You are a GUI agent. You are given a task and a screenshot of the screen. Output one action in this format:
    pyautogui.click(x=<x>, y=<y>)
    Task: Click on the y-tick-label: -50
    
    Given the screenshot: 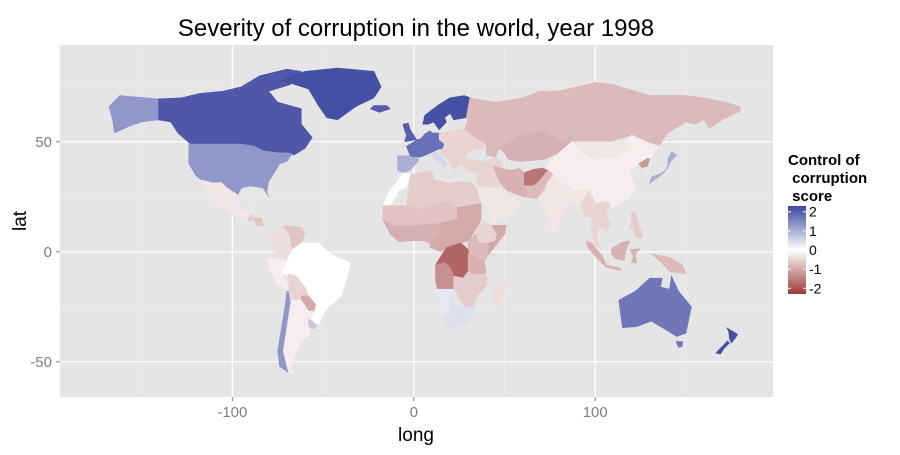 What is the action you would take?
    pyautogui.click(x=41, y=362)
    